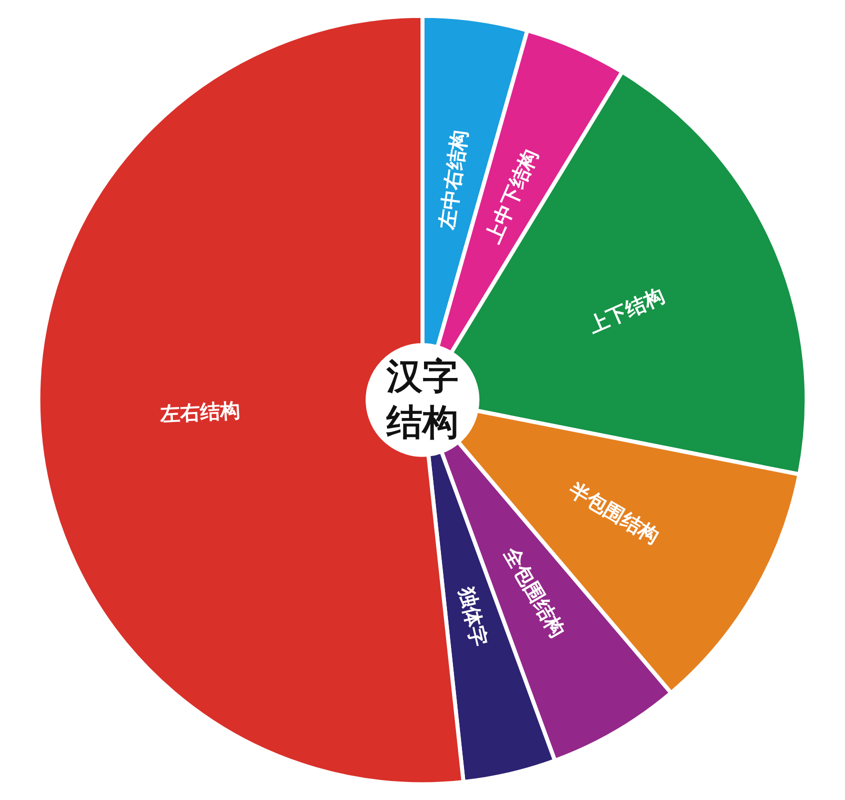 The height and width of the screenshot is (800, 845). What do you see at coordinates (511, 196) in the screenshot?
I see `slice-label: 上中下结构` at bounding box center [511, 196].